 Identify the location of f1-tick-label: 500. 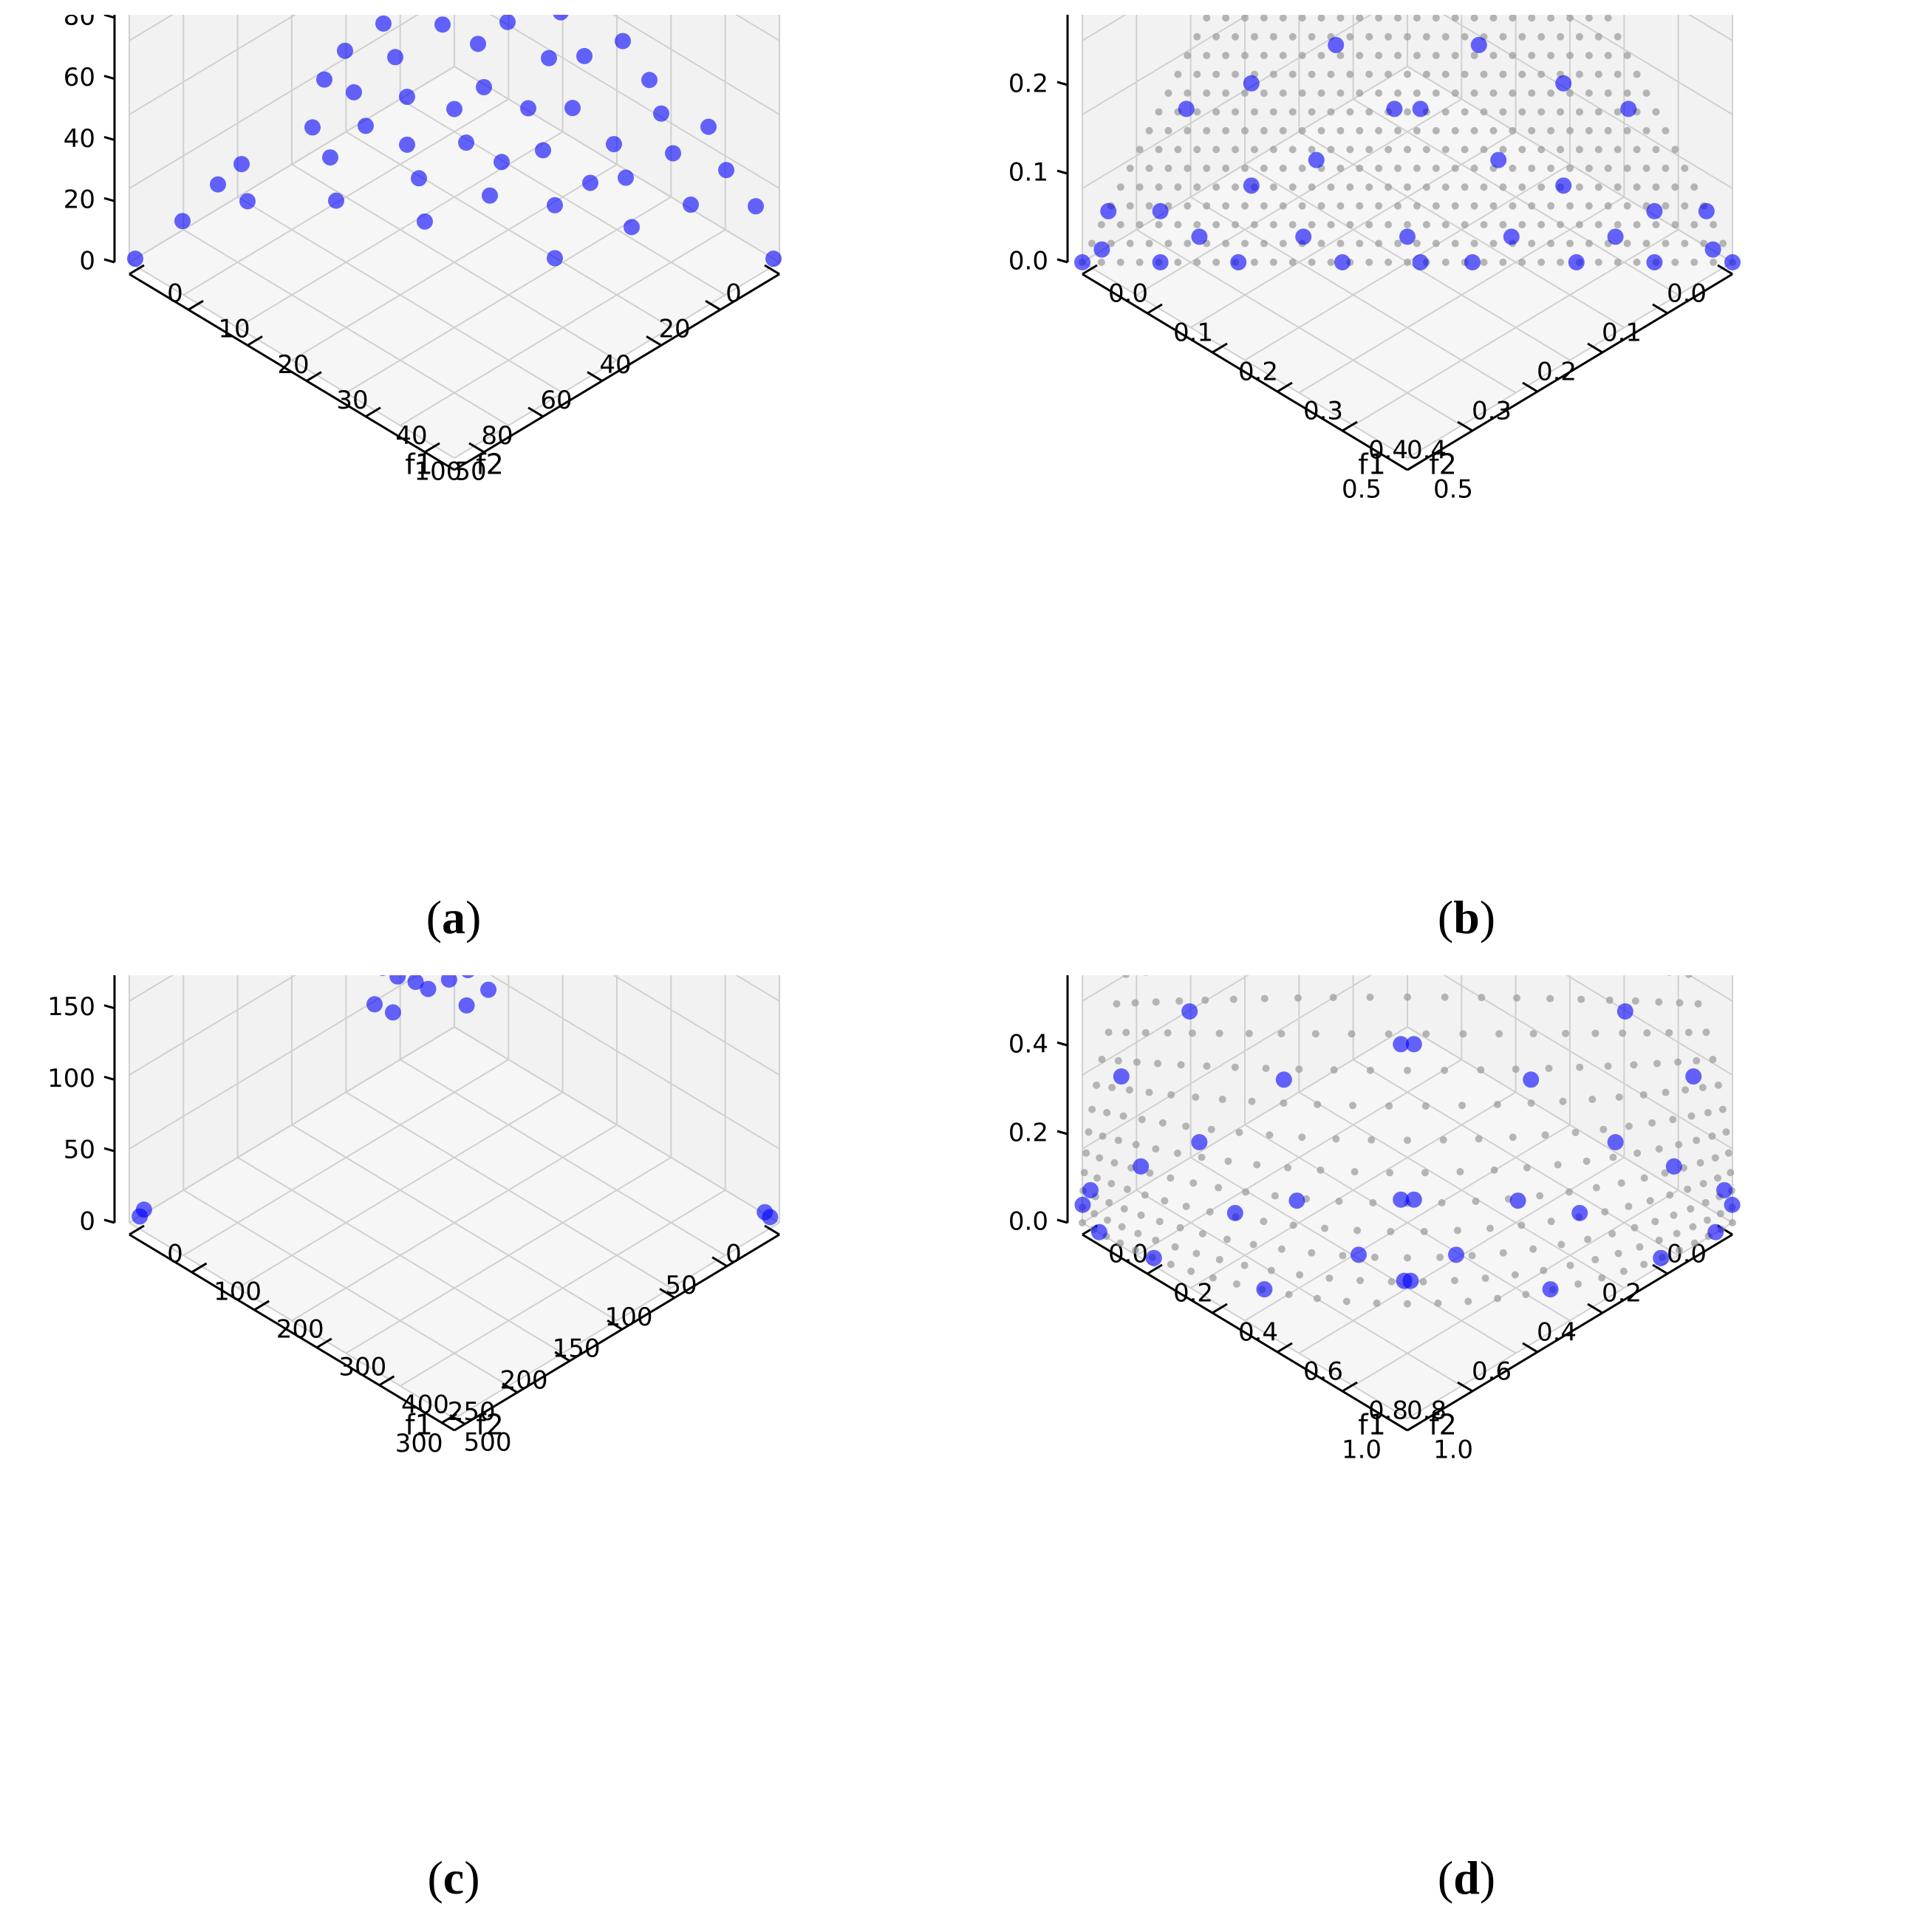
(488, 1442).